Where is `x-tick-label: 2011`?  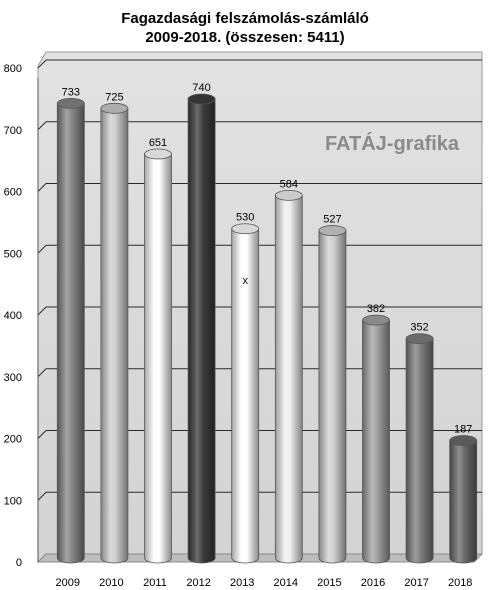
x-tick-label: 2011 is located at coordinates (155, 583).